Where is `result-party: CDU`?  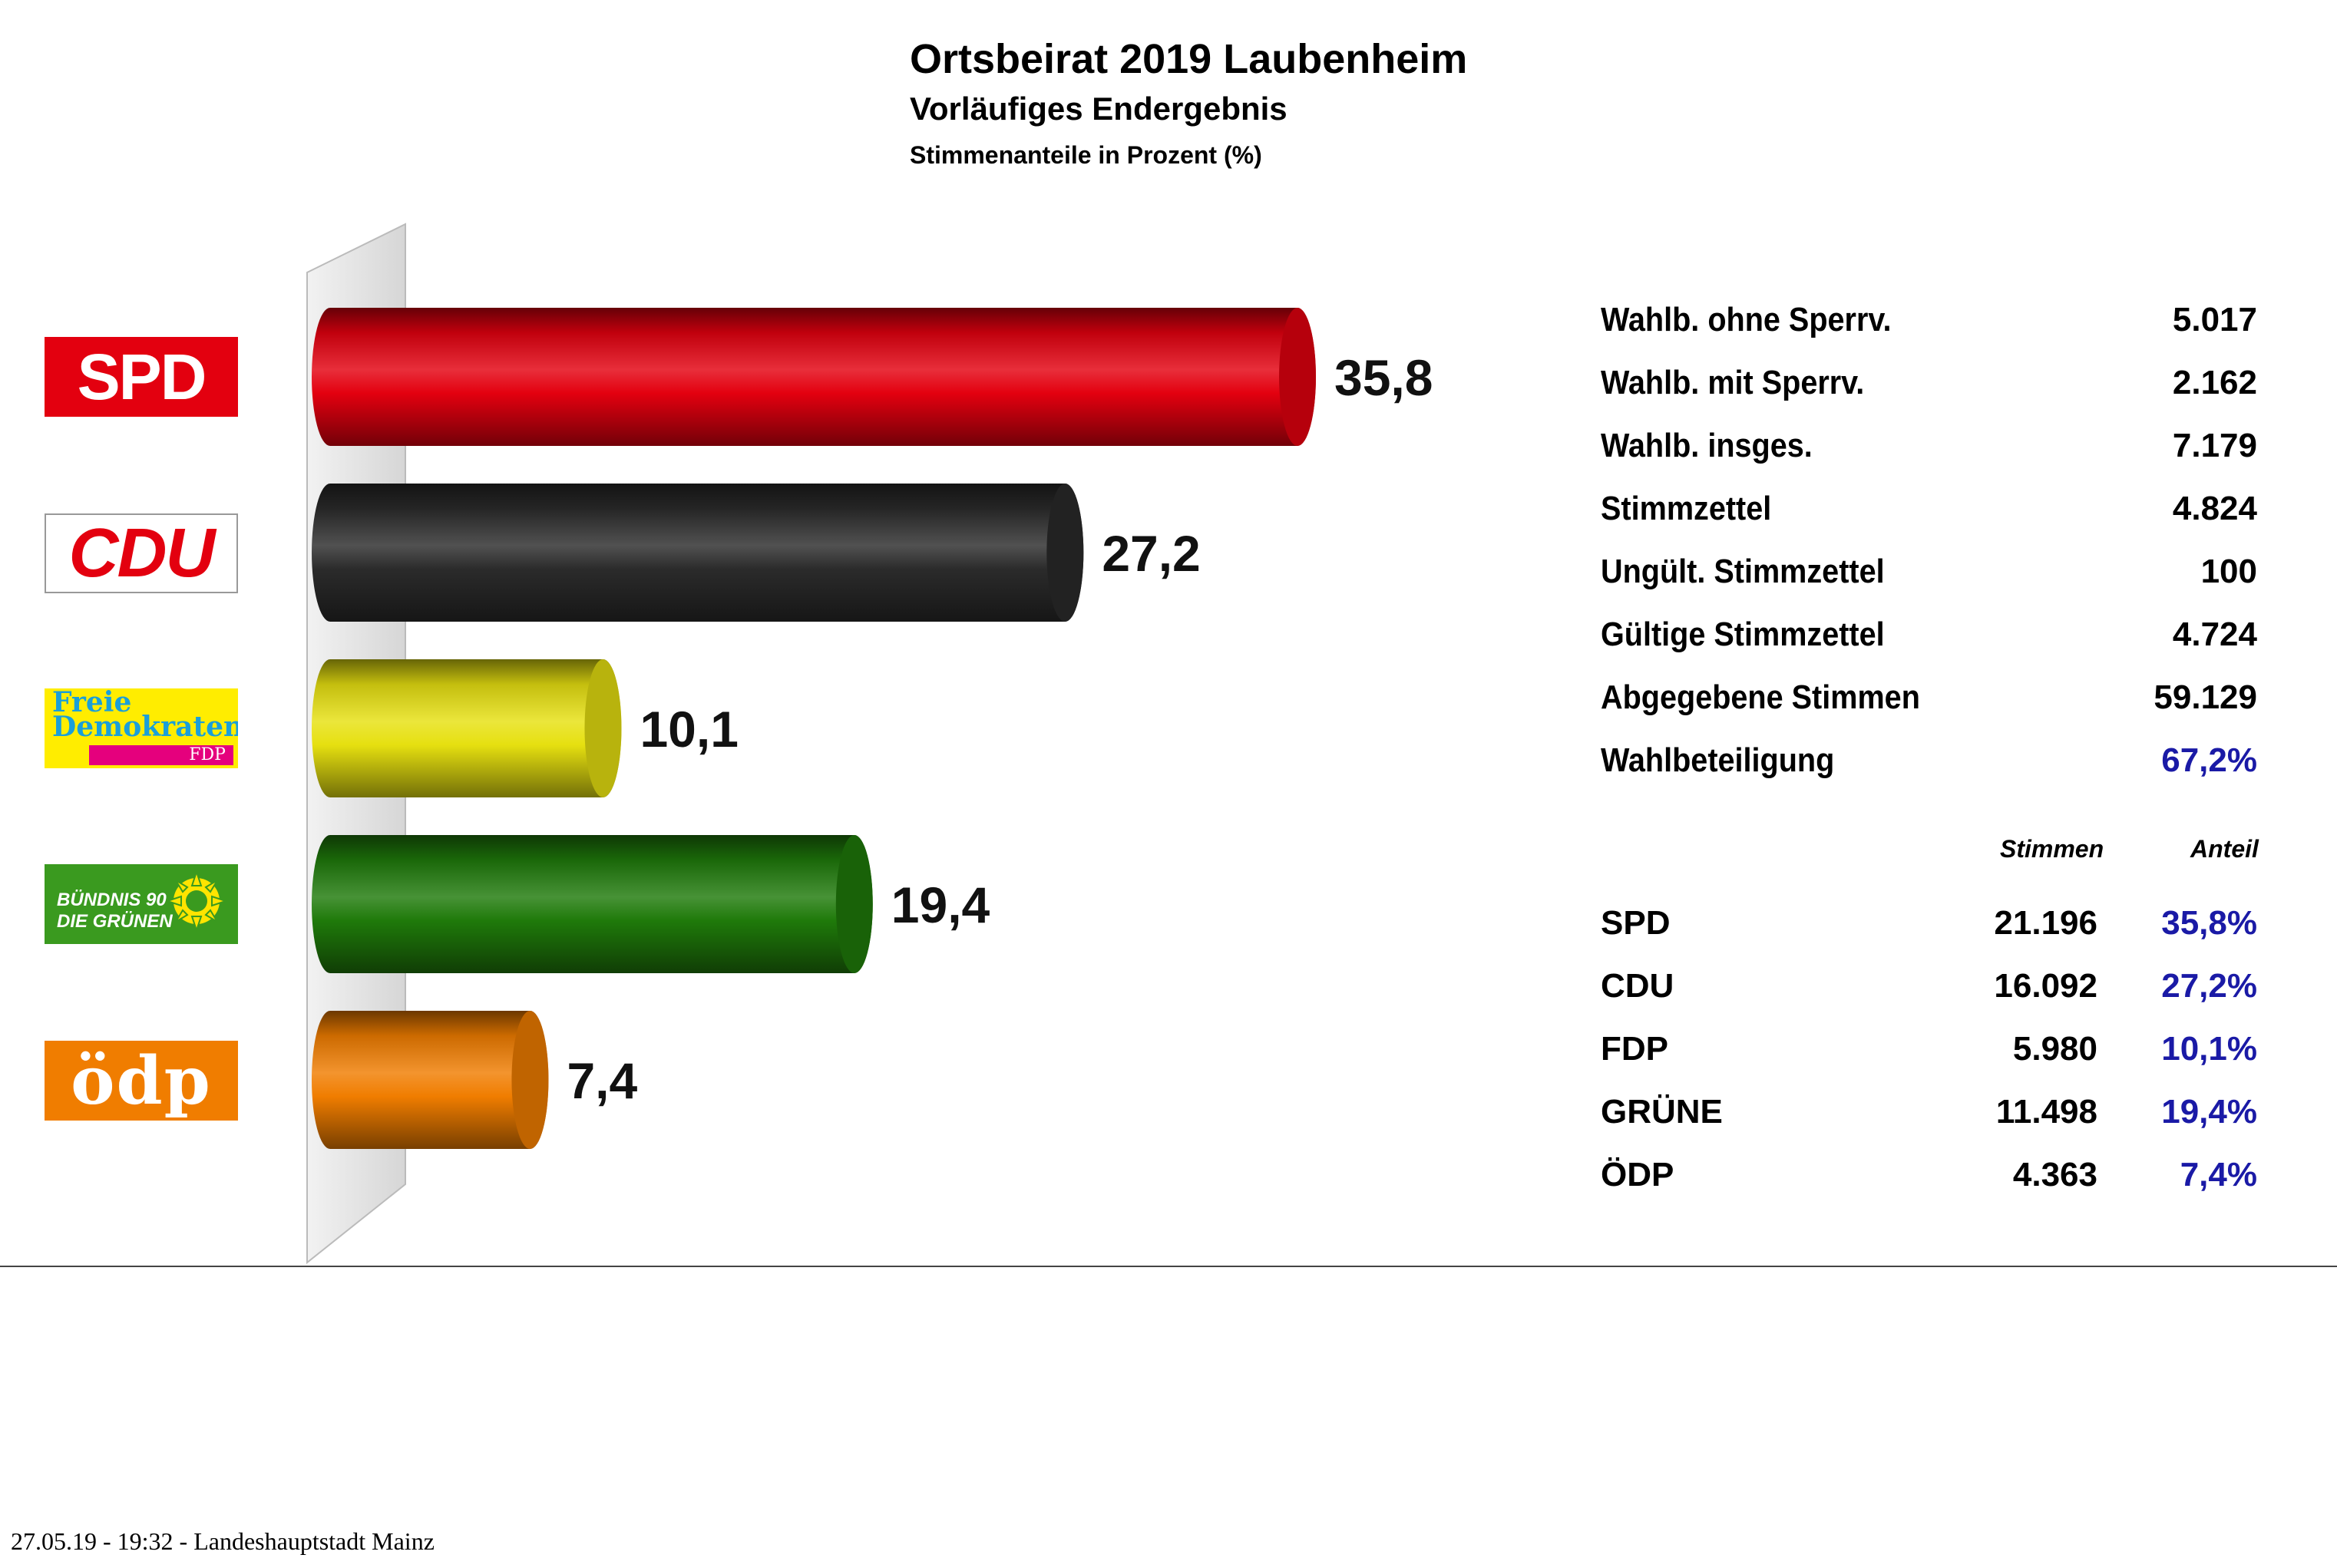 result-party: CDU is located at coordinates (1637, 986).